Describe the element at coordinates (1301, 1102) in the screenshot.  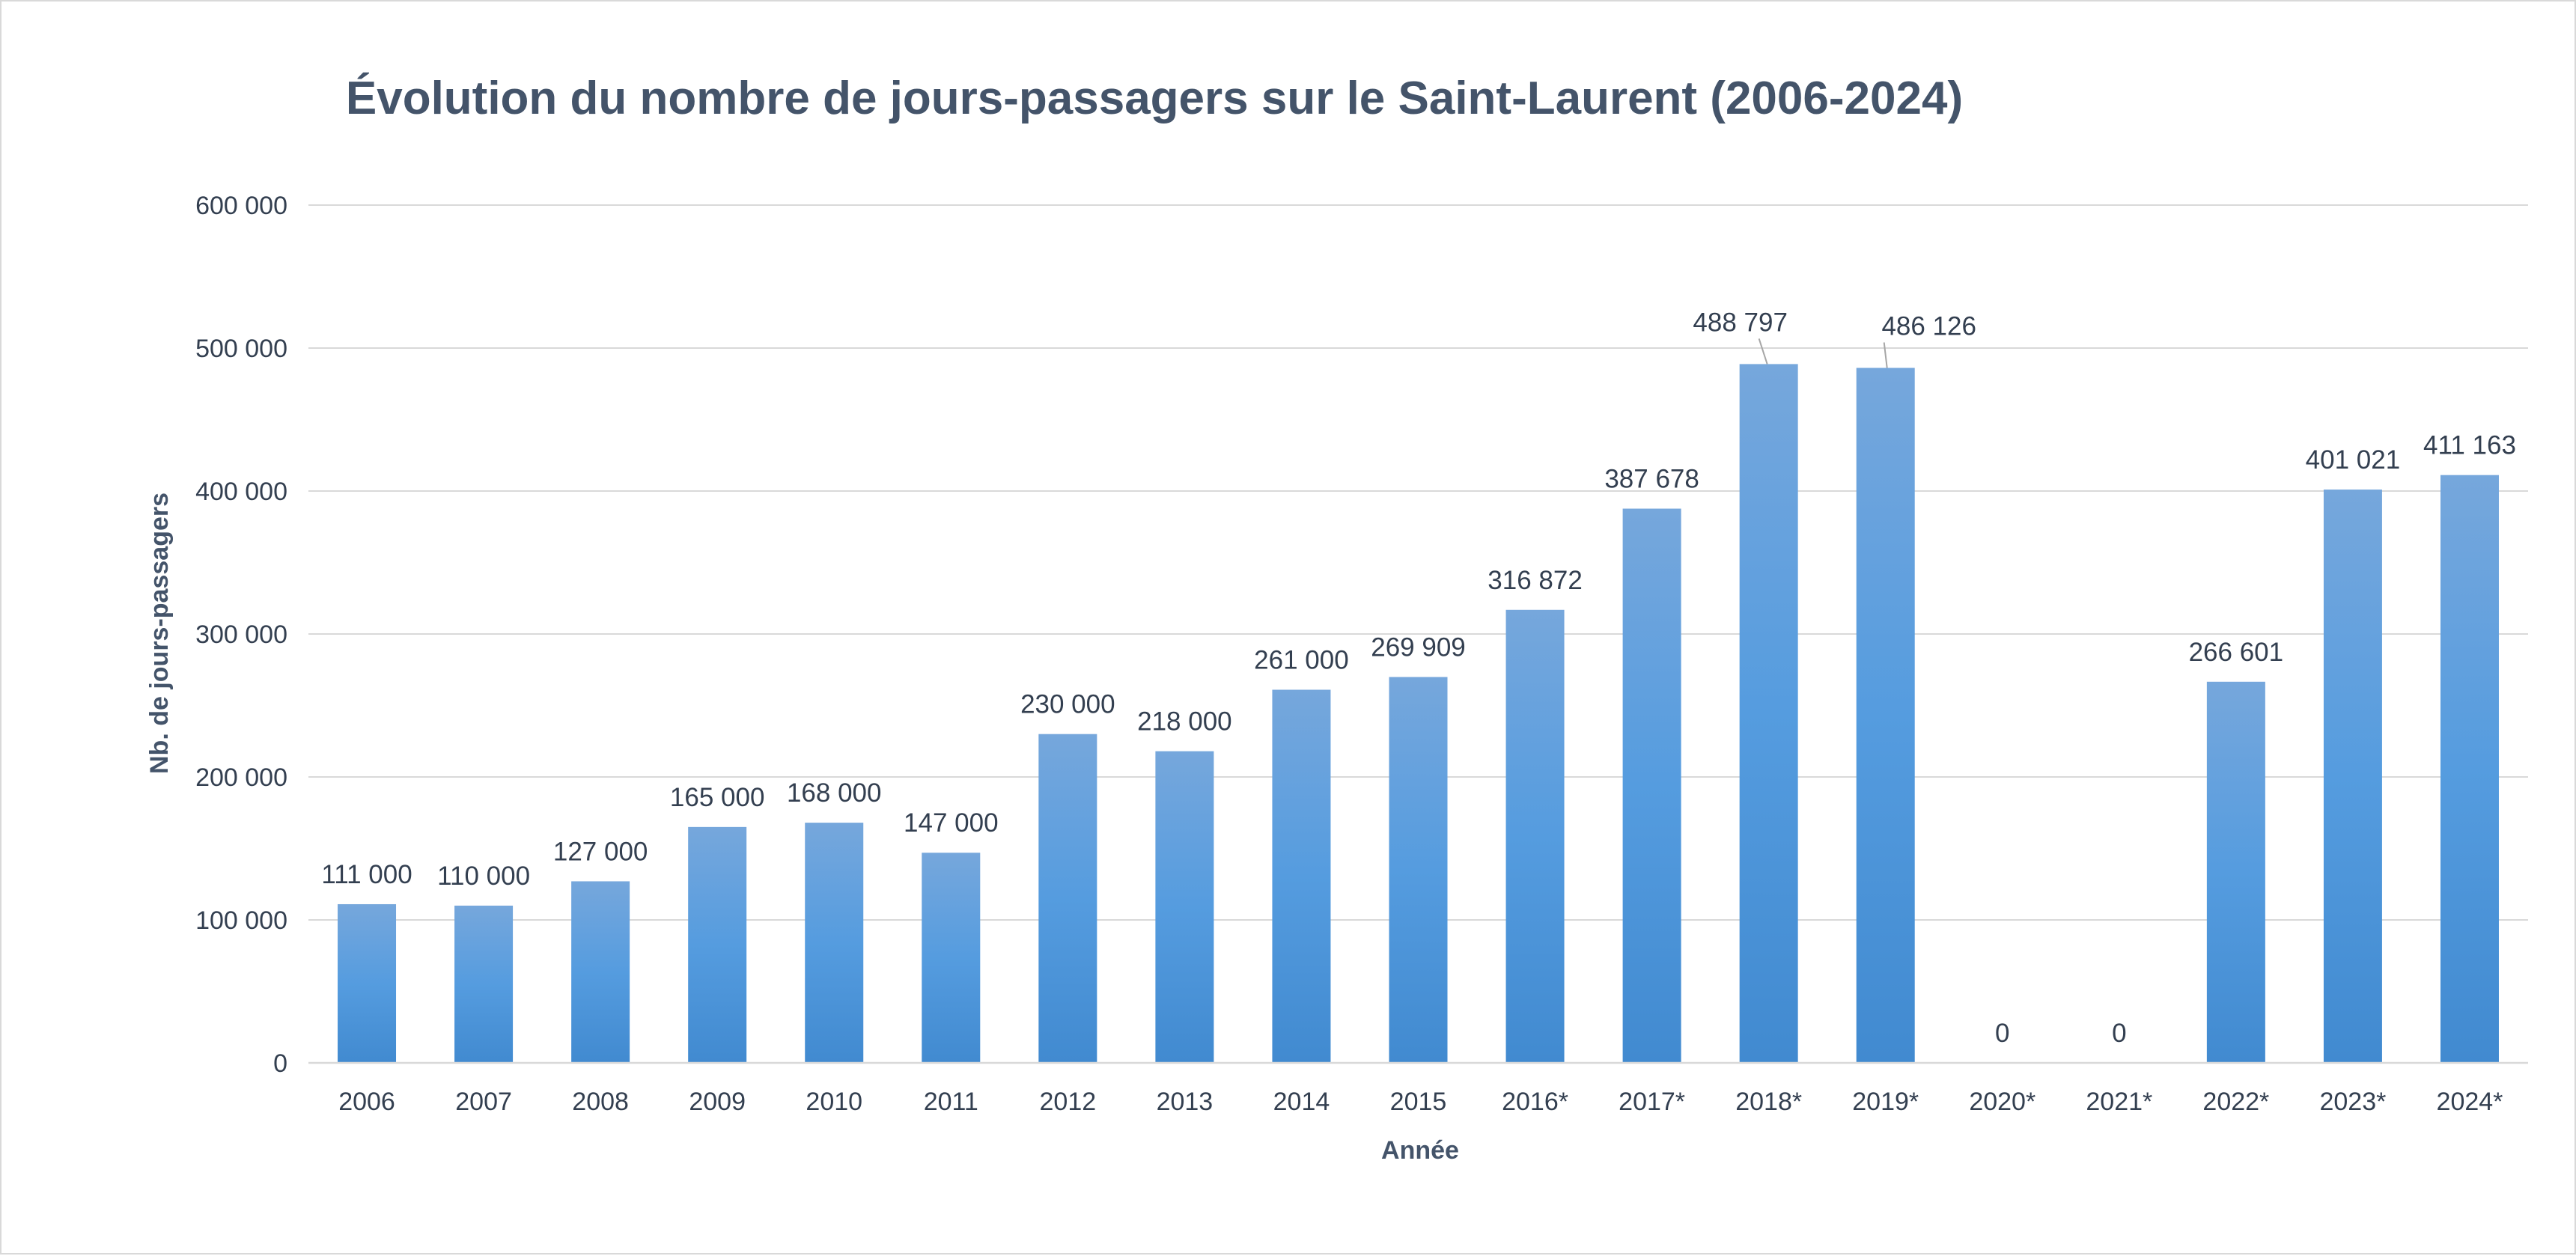
I see `x-tick-label: 2014` at that location.